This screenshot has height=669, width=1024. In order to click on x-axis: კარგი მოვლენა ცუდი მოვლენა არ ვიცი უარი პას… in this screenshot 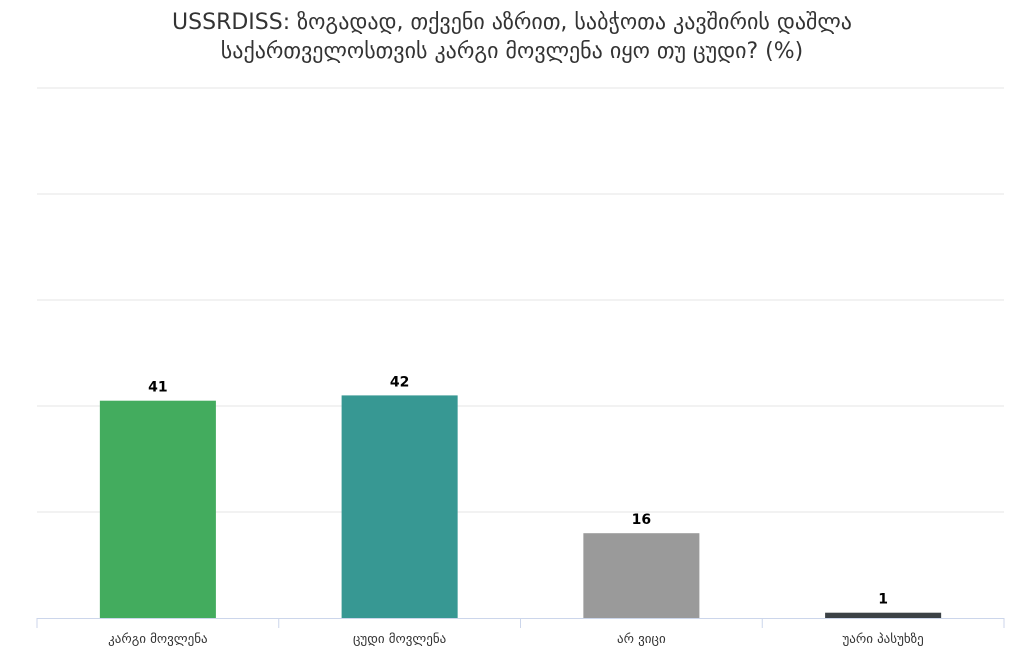, I will do `click(520, 632)`.